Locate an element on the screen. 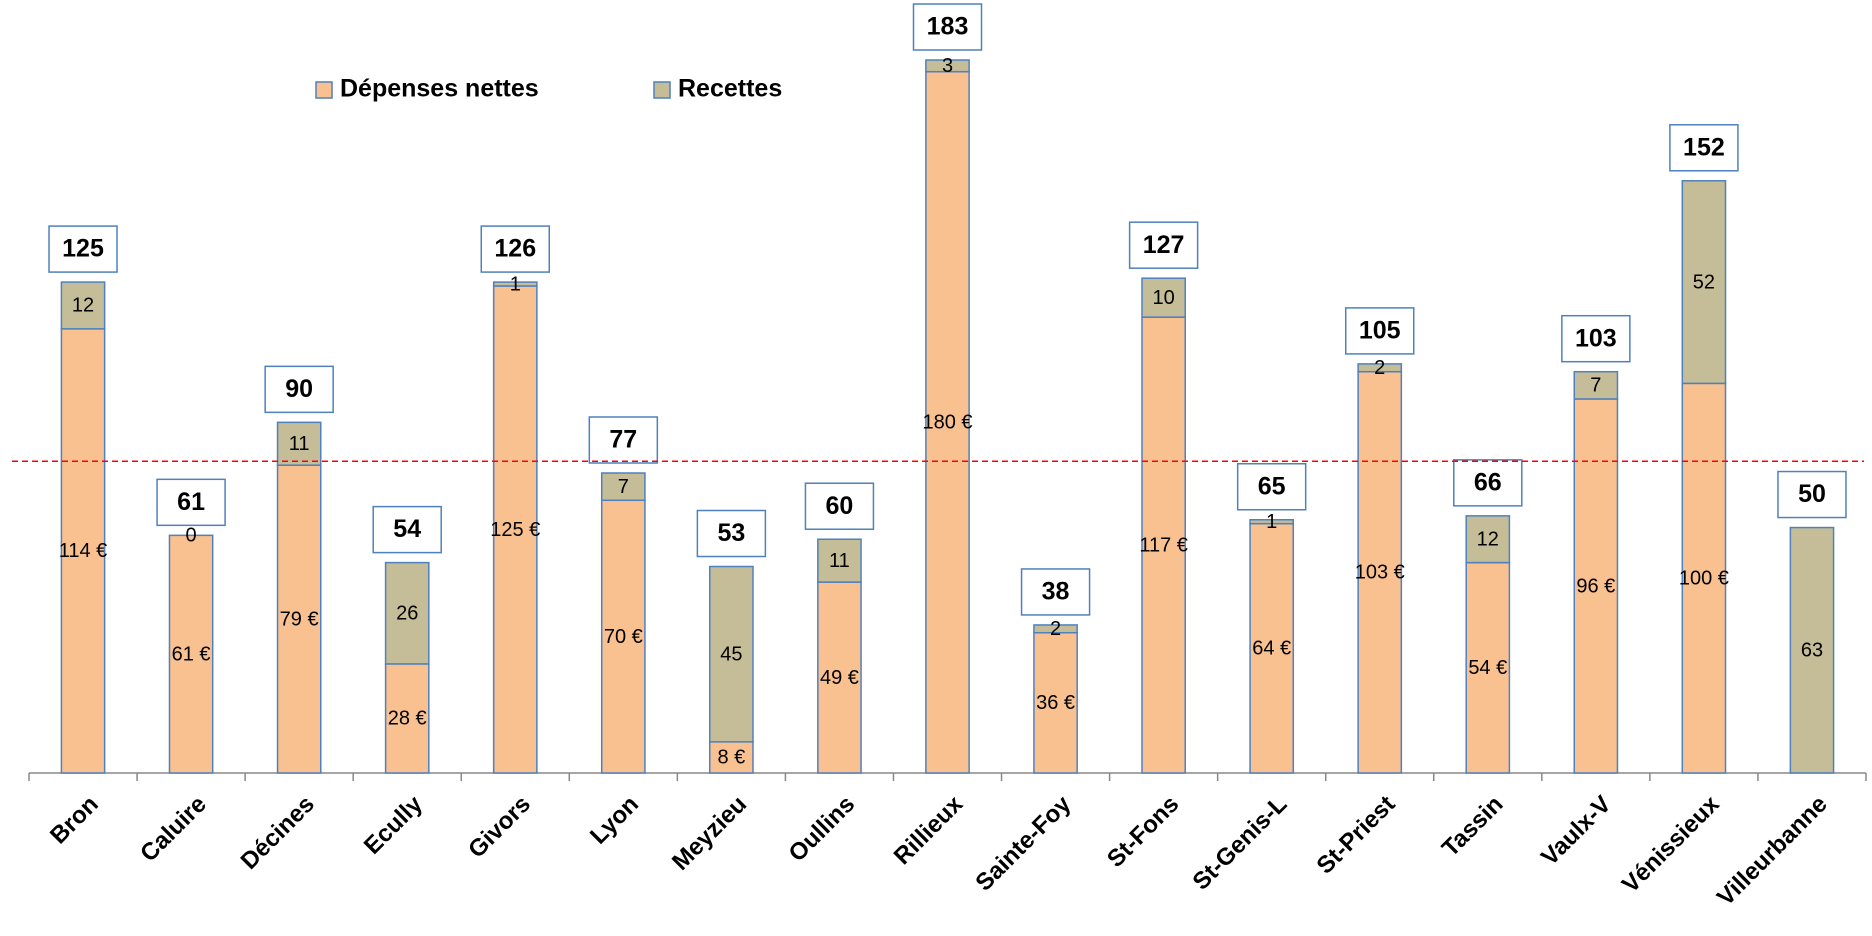 This screenshot has width=1872, height=936. value-label: 180 € is located at coordinates (947, 423).